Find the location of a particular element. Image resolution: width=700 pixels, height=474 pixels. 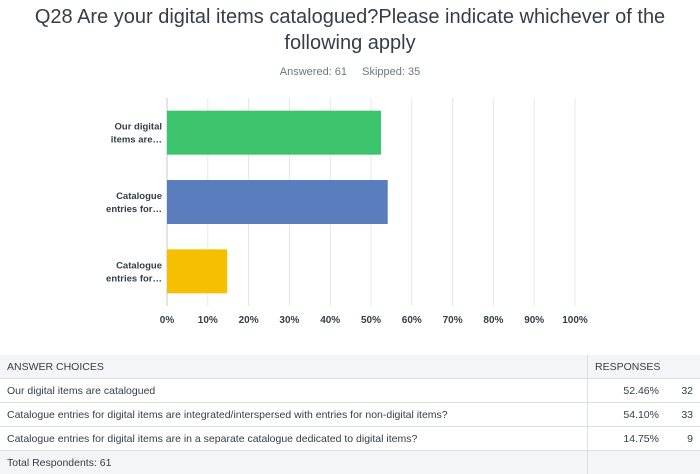

x-tick-label: 70% is located at coordinates (453, 320).